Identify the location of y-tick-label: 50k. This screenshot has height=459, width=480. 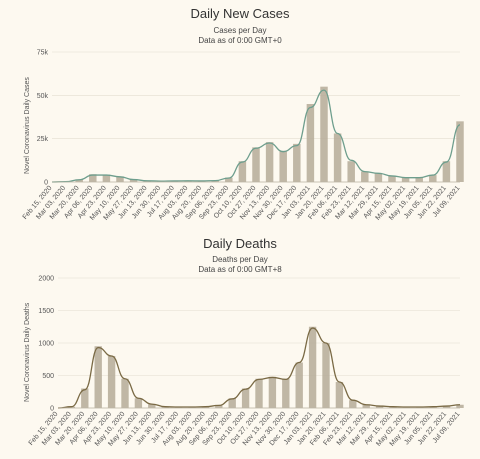
(43, 96).